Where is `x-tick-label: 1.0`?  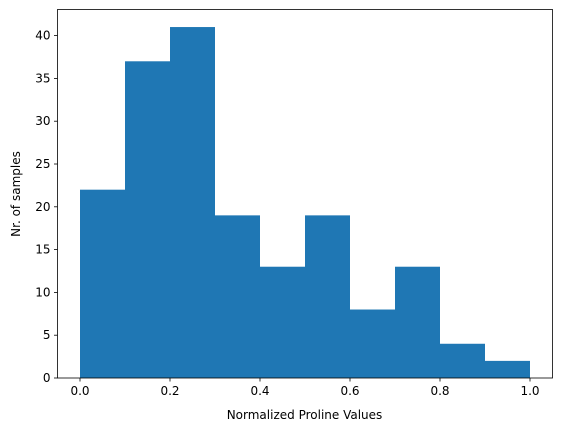 x-tick-label: 1.0 is located at coordinates (529, 391).